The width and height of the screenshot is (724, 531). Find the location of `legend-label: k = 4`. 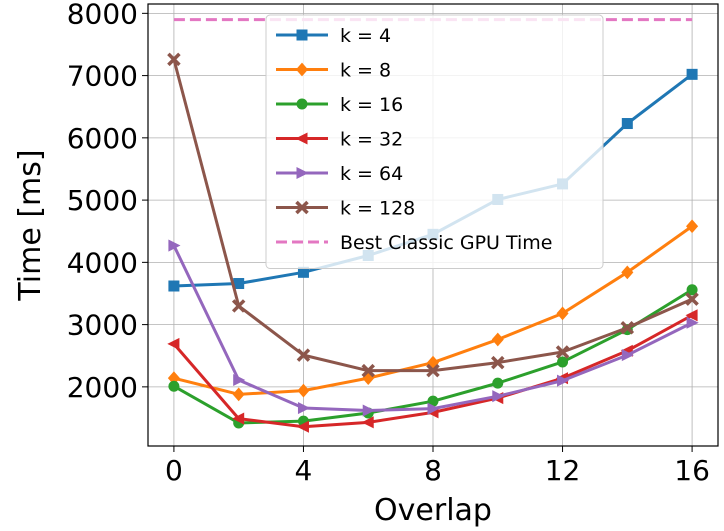

legend-label: k = 4 is located at coordinates (365, 36).